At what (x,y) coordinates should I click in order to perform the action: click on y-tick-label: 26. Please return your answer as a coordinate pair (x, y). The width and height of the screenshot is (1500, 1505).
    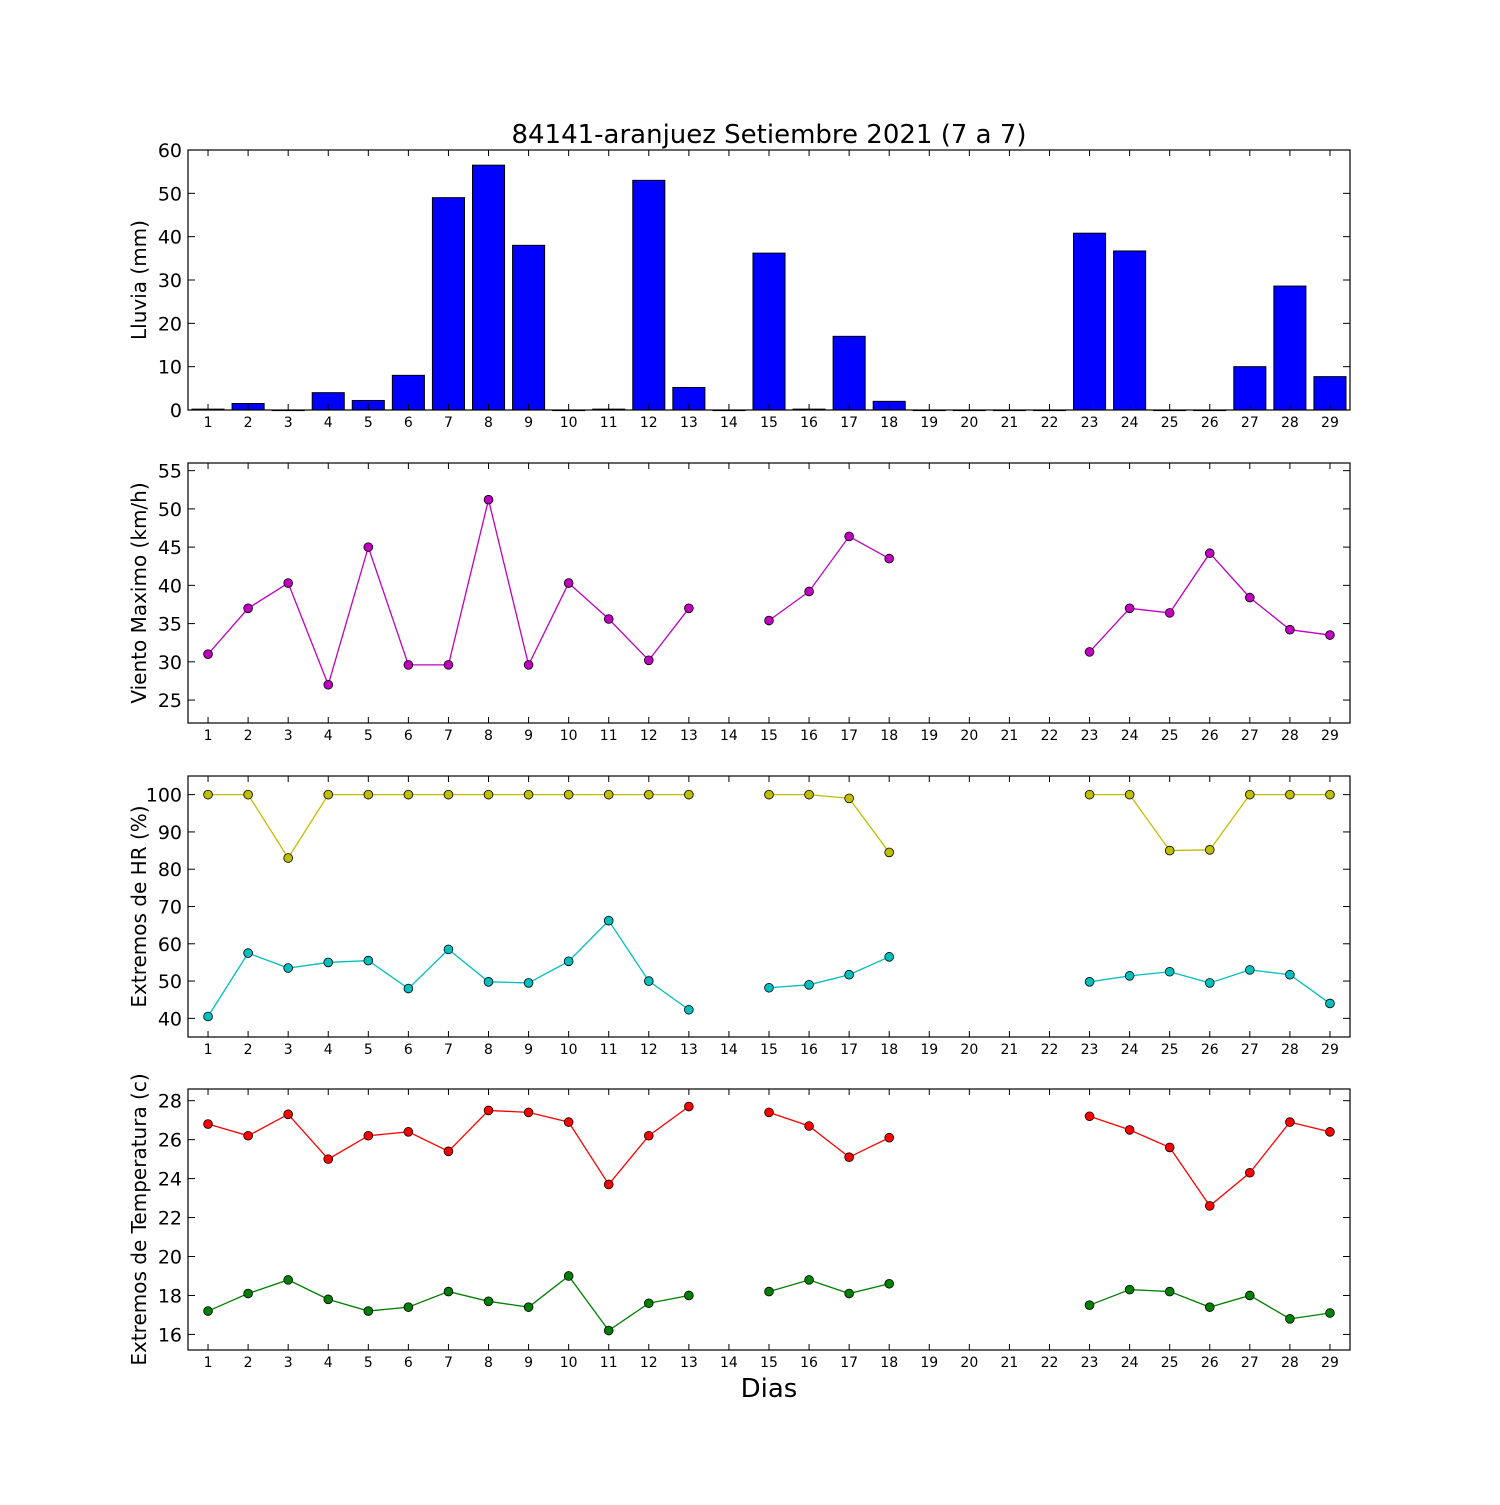
    Looking at the image, I should click on (170, 1141).